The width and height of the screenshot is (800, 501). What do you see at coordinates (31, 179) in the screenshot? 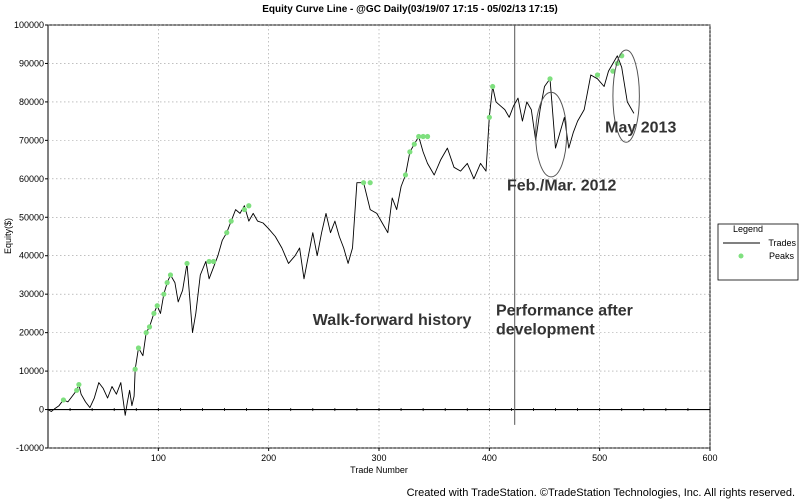
I see `y-tick-label: 60000` at bounding box center [31, 179].